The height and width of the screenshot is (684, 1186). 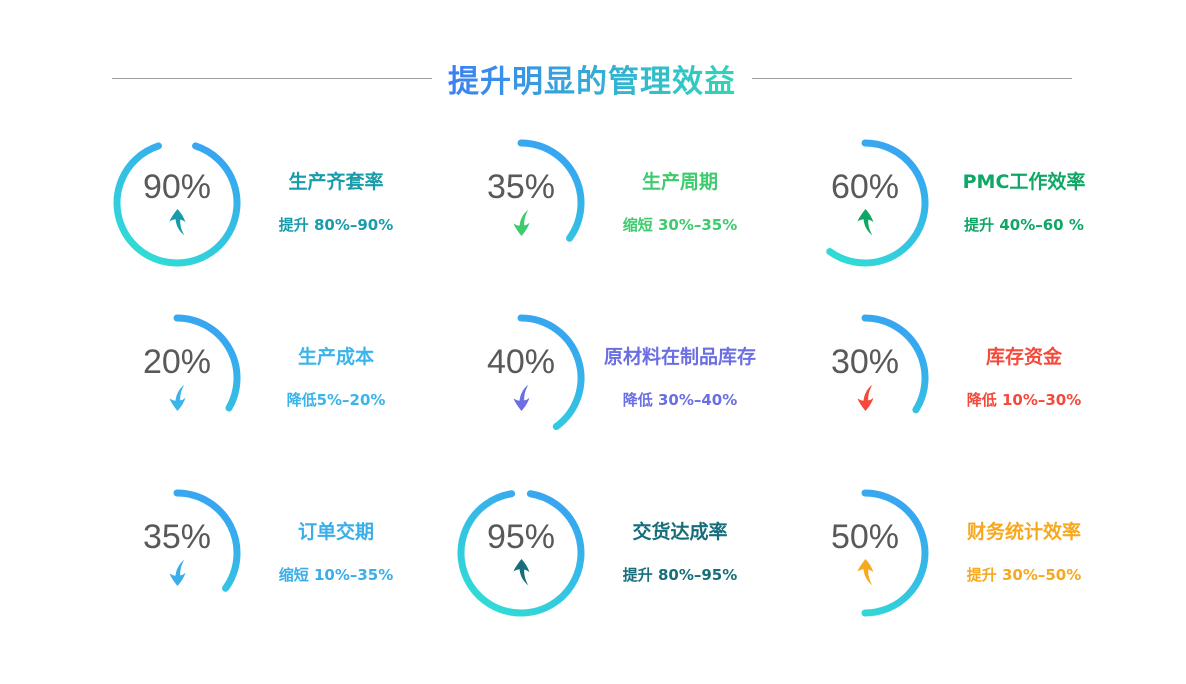 I want to click on metric-subtitle: 提升 30%–50%, so click(x=1024, y=575).